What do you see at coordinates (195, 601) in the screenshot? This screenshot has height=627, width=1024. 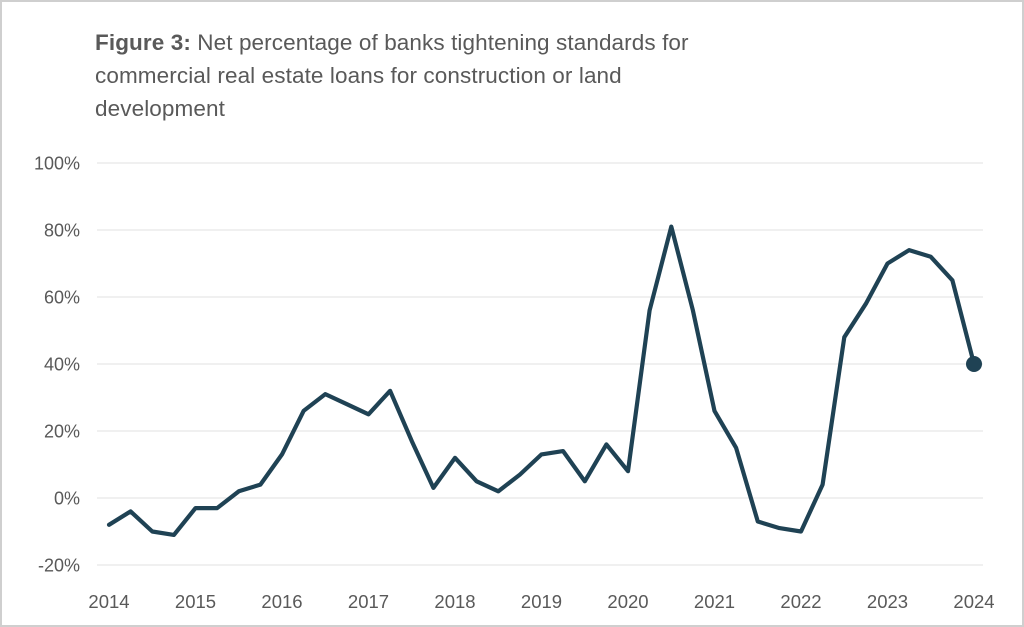 I see `x-axis-label: 2015` at bounding box center [195, 601].